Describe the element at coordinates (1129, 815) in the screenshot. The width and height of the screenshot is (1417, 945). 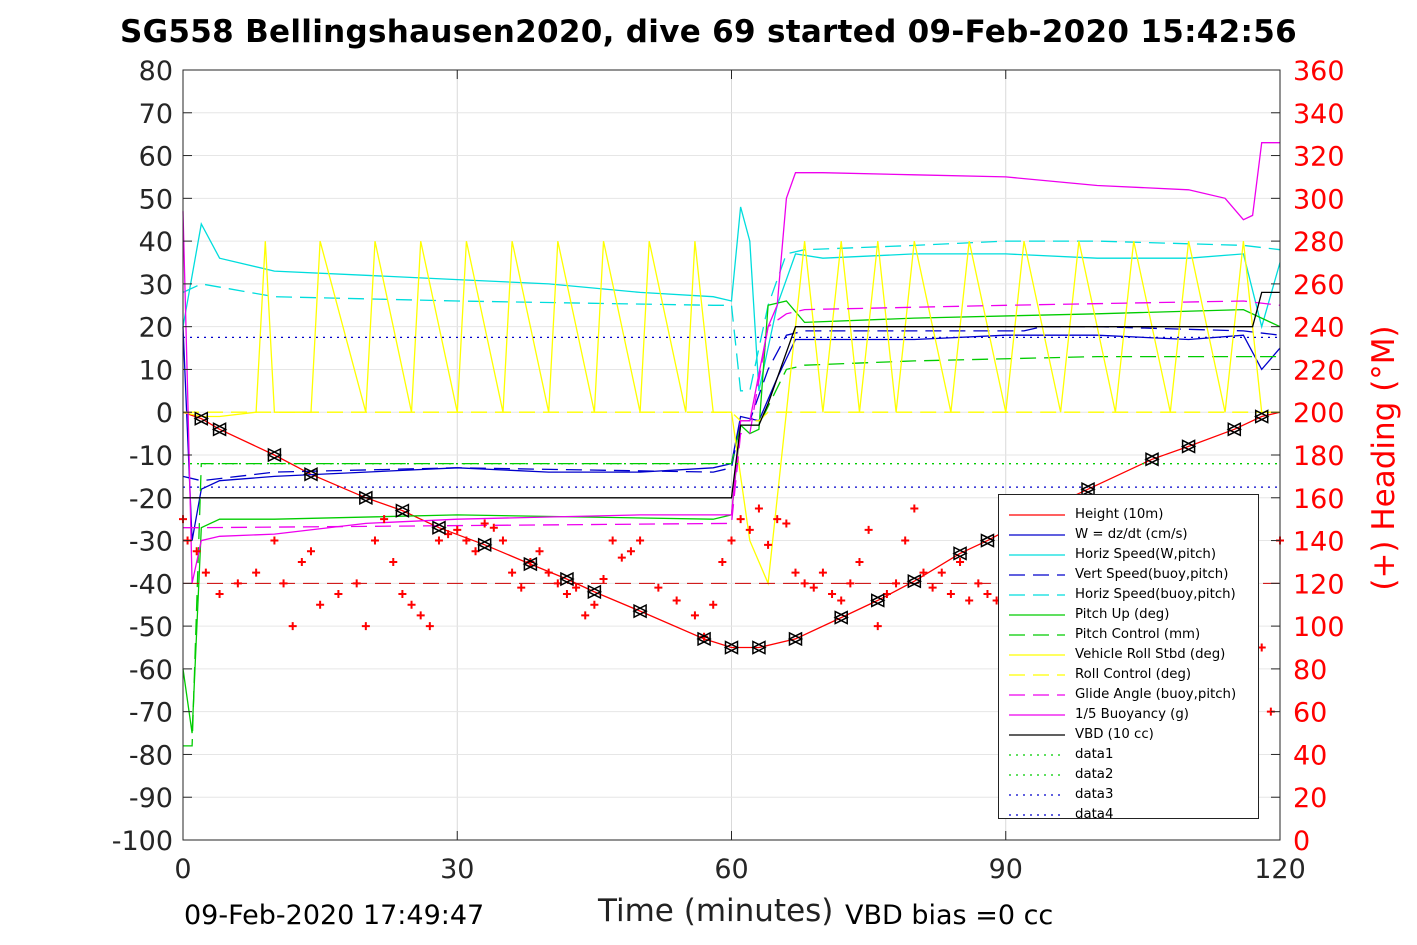
I see `legend-item: data4` at that location.